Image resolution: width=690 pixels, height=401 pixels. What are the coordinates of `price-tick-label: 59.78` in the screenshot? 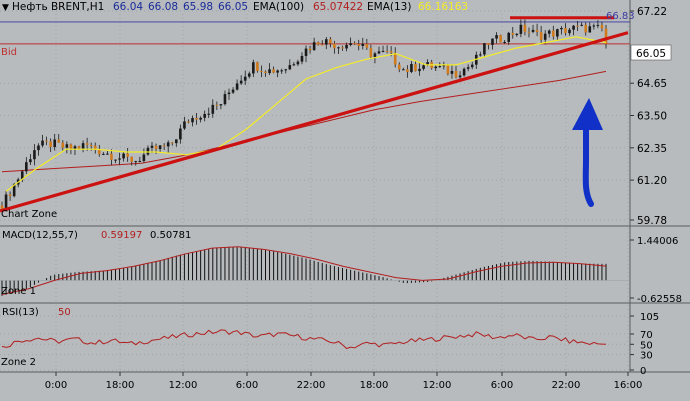 It's located at (652, 221).